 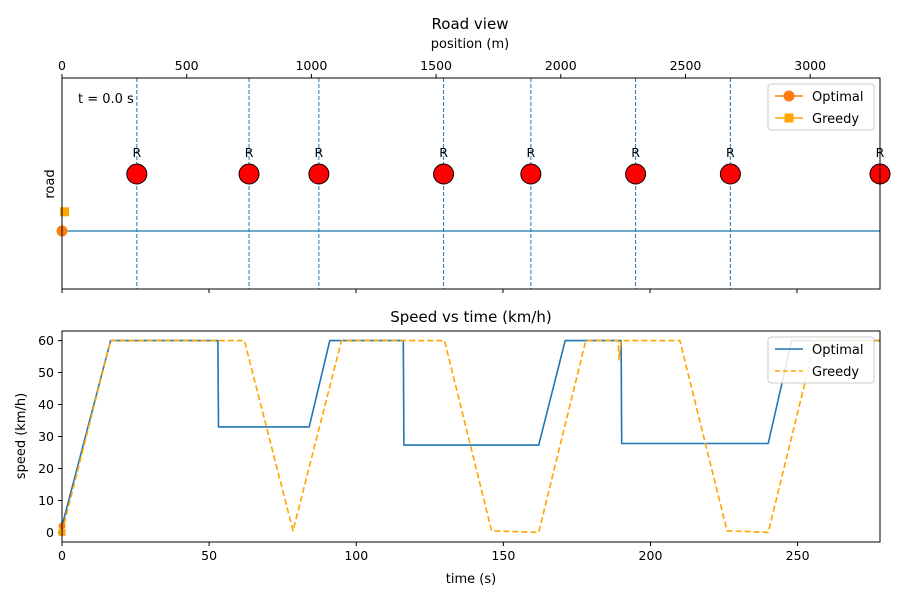 I want to click on speed-y-tick-label: 30, so click(x=46, y=436).